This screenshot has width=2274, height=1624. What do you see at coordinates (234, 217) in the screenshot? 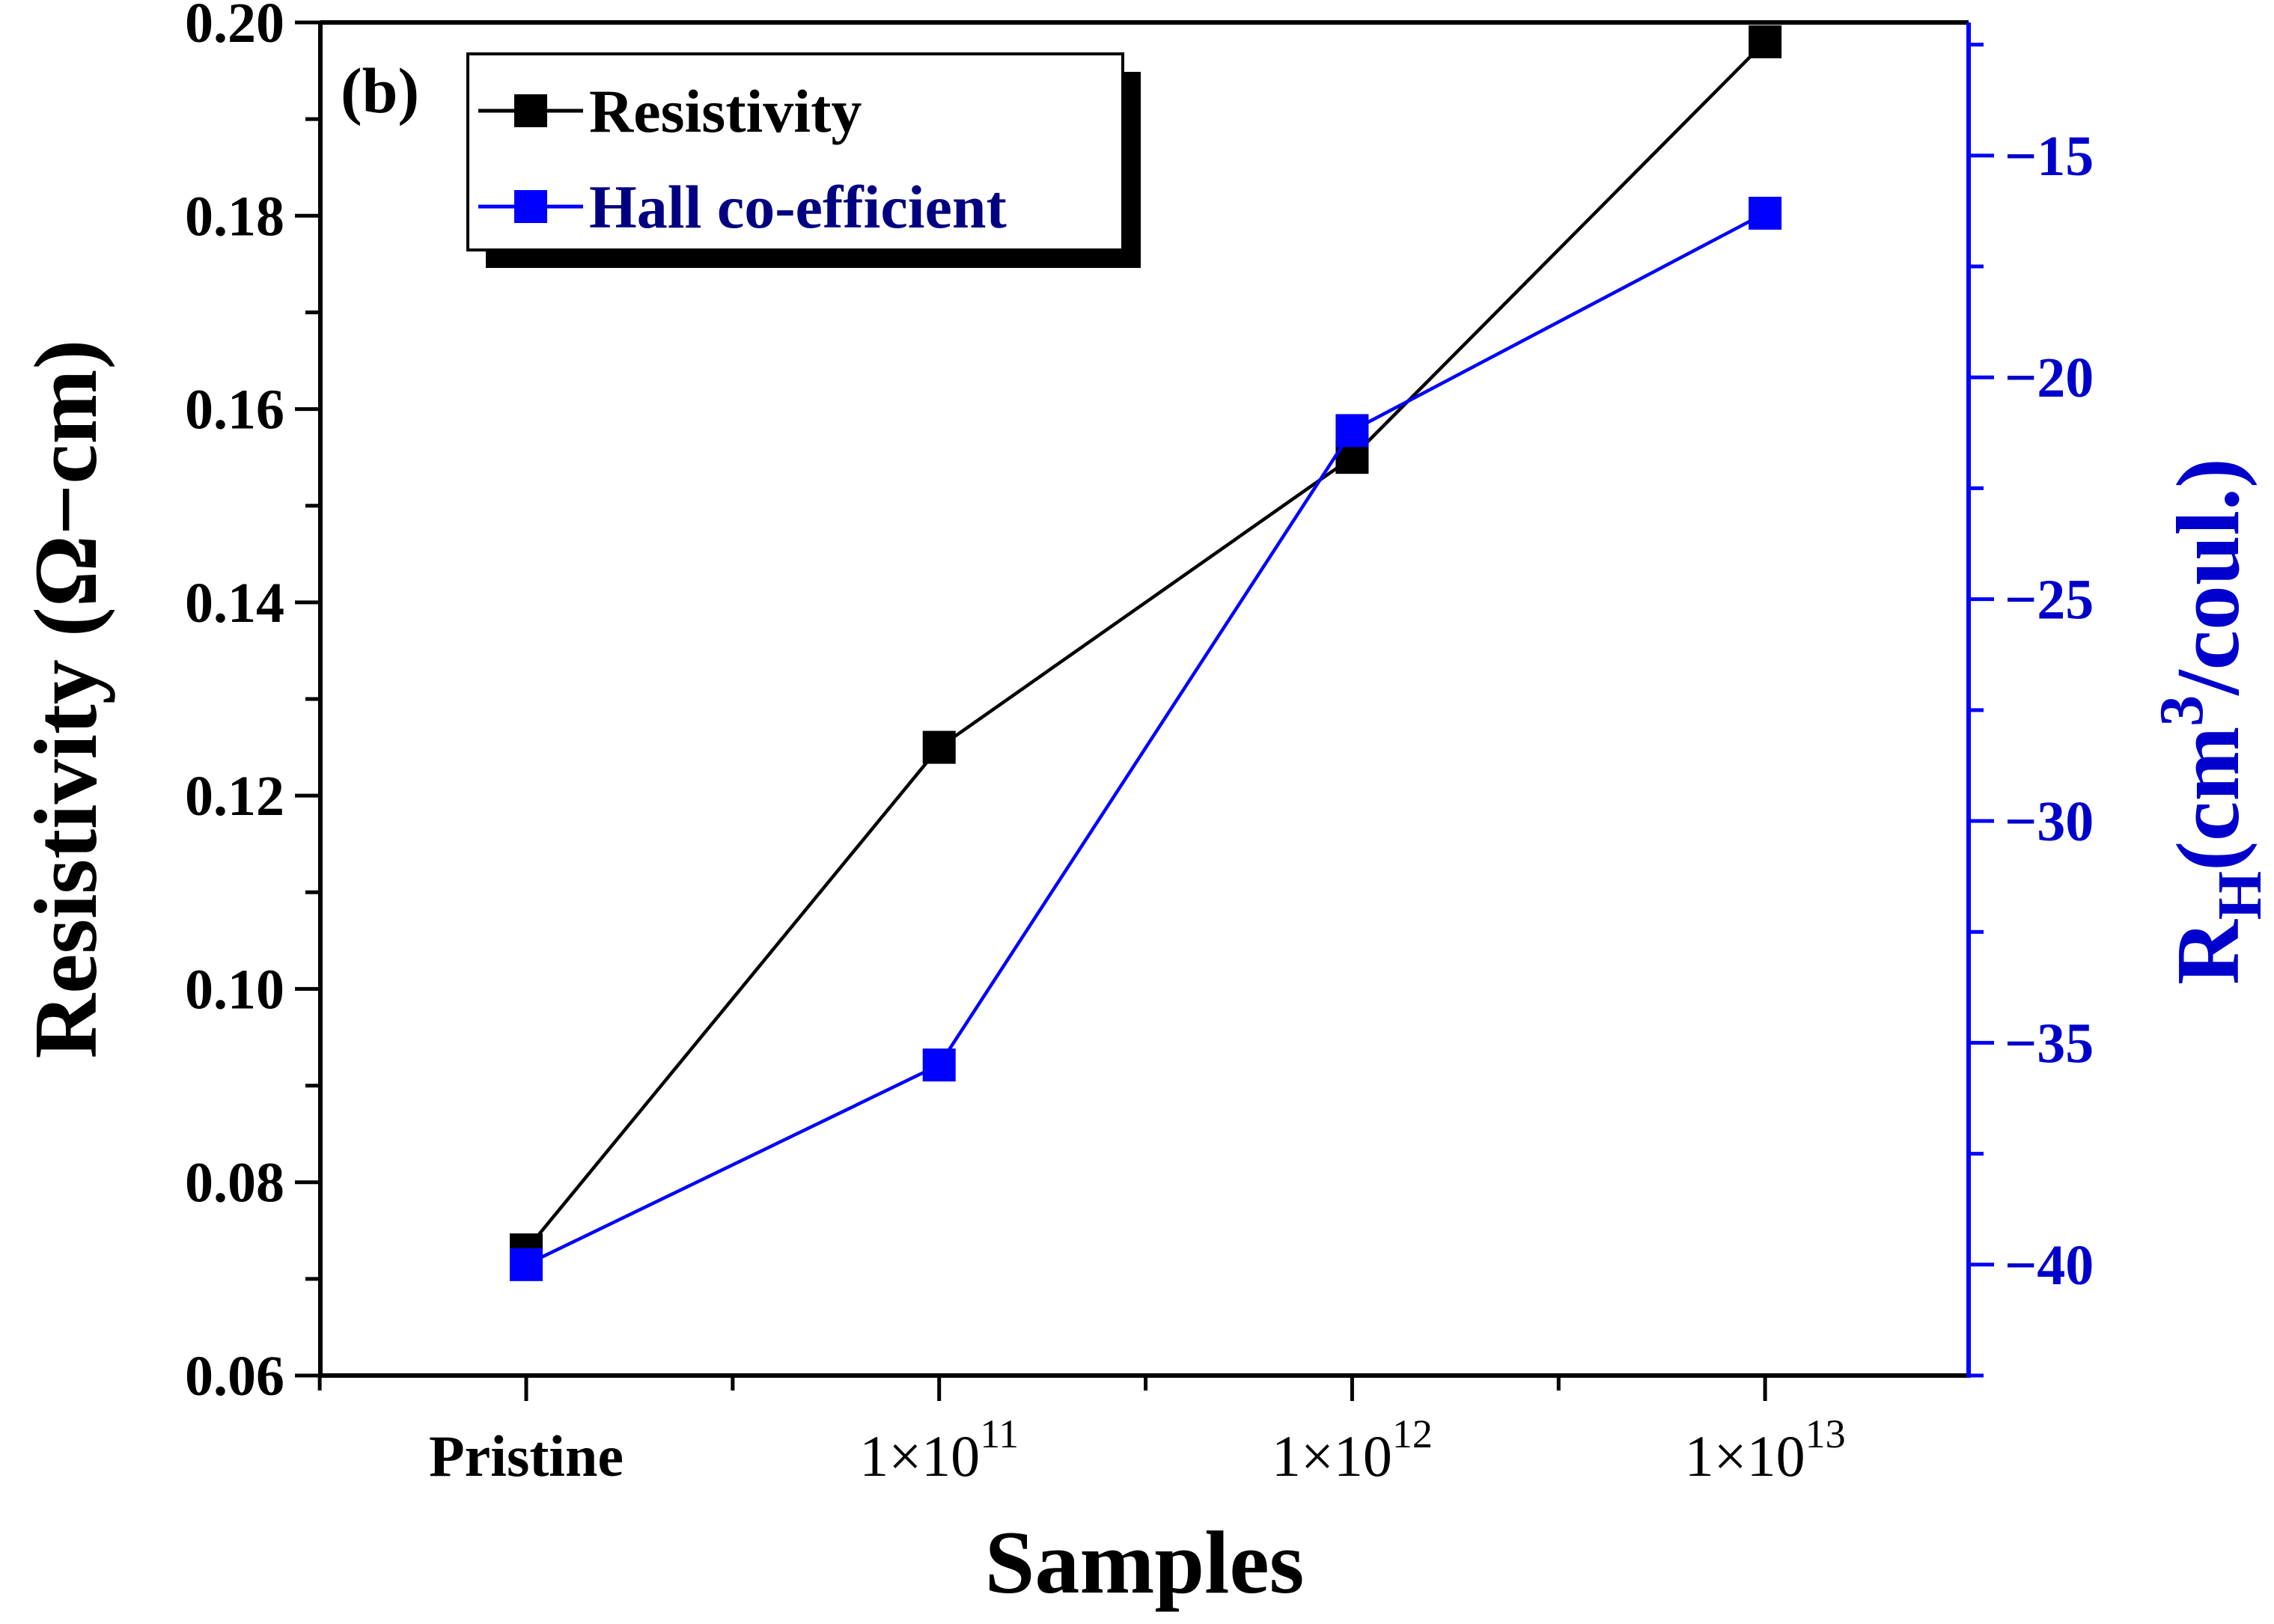
I see `left-tick-label: 0.18` at bounding box center [234, 217].